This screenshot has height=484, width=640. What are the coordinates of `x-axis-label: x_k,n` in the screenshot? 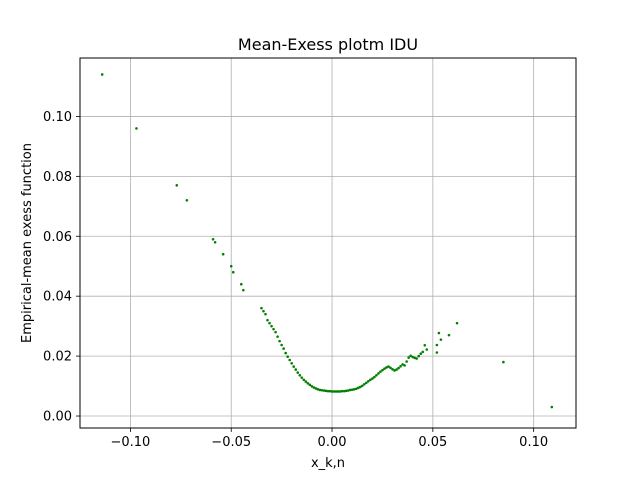 It's located at (328, 463).